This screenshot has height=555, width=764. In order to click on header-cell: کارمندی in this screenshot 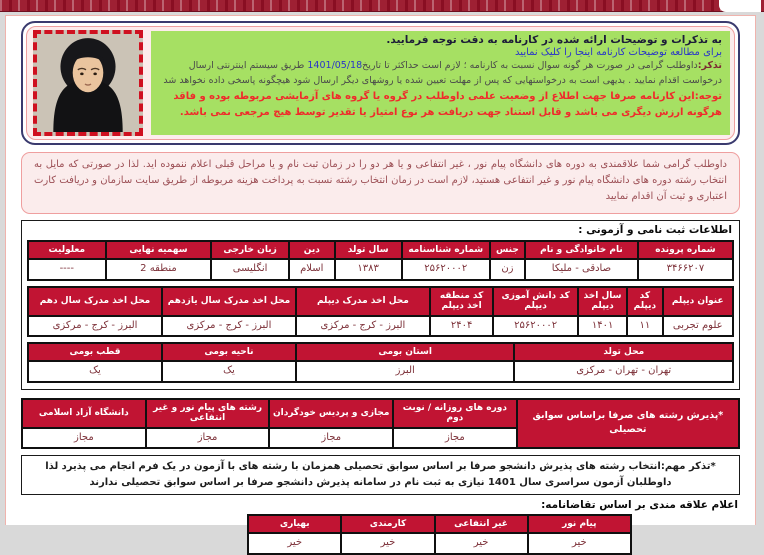, I will do `click(388, 524)`.